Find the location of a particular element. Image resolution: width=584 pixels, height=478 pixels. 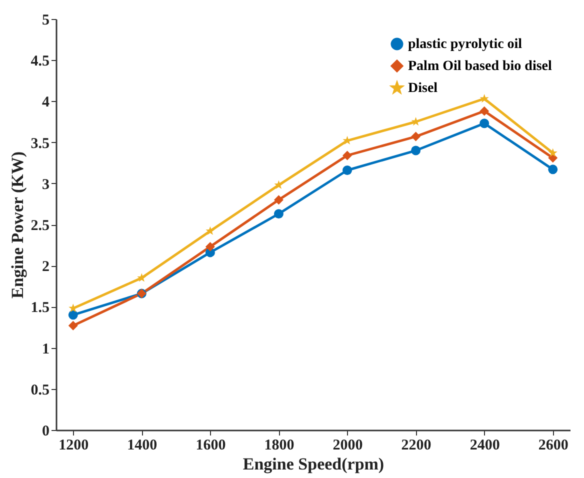

y-tick-label: 2.5 is located at coordinates (40, 226).